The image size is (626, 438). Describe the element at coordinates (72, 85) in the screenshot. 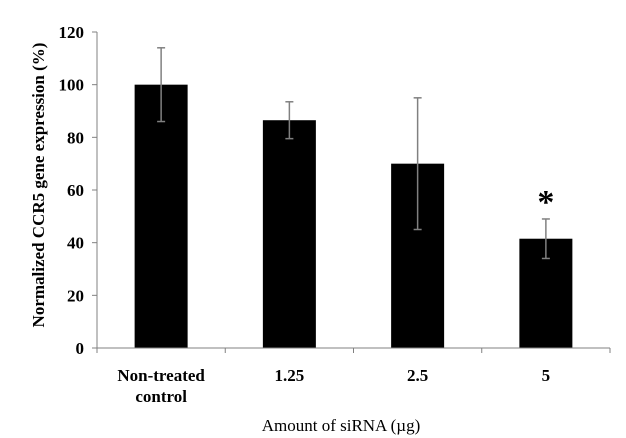

I see `y-tick-label: 100` at that location.